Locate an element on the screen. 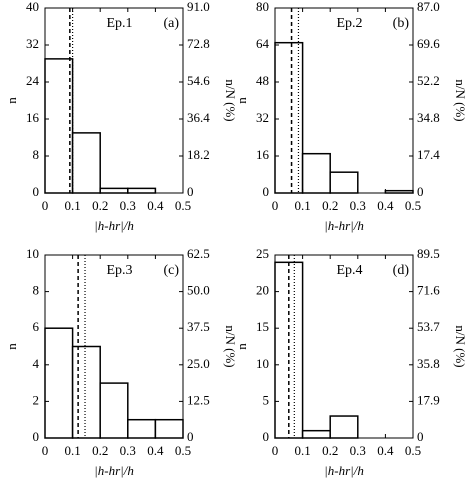 Image resolution: width=474 pixels, height=490 pixels. y2-tick-label: 34.8 is located at coordinates (428, 117).